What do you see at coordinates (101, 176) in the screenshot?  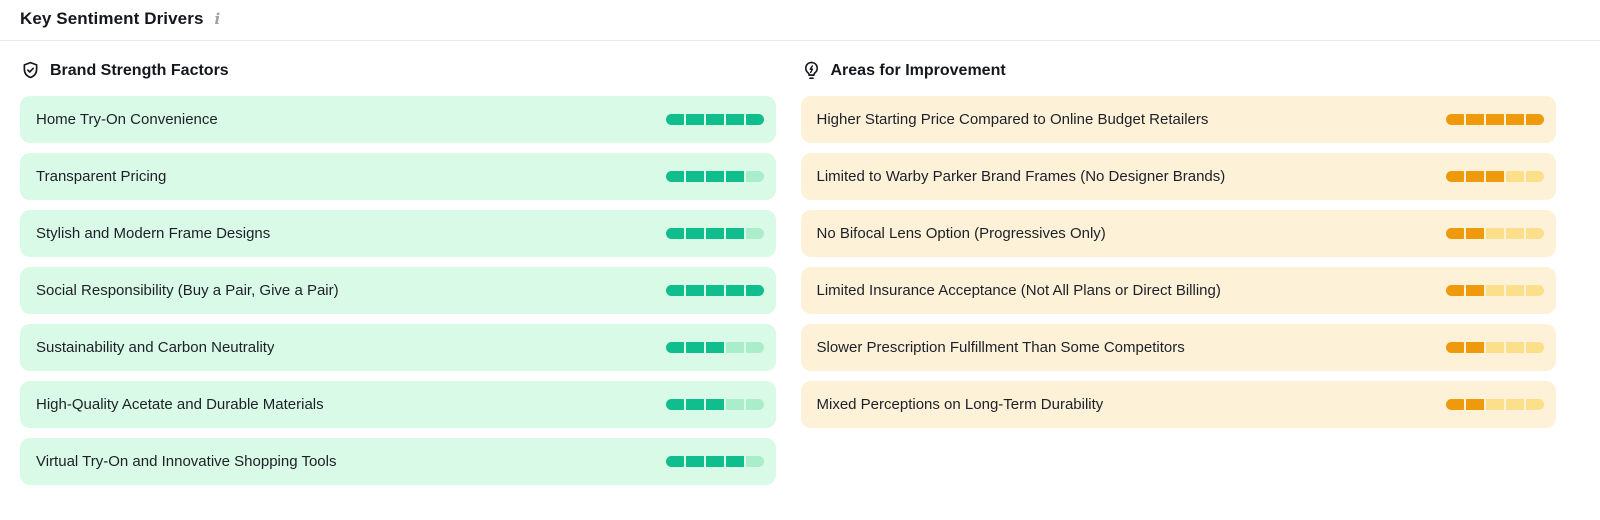 I see `list-item-label: Transparent Pricing` at bounding box center [101, 176].